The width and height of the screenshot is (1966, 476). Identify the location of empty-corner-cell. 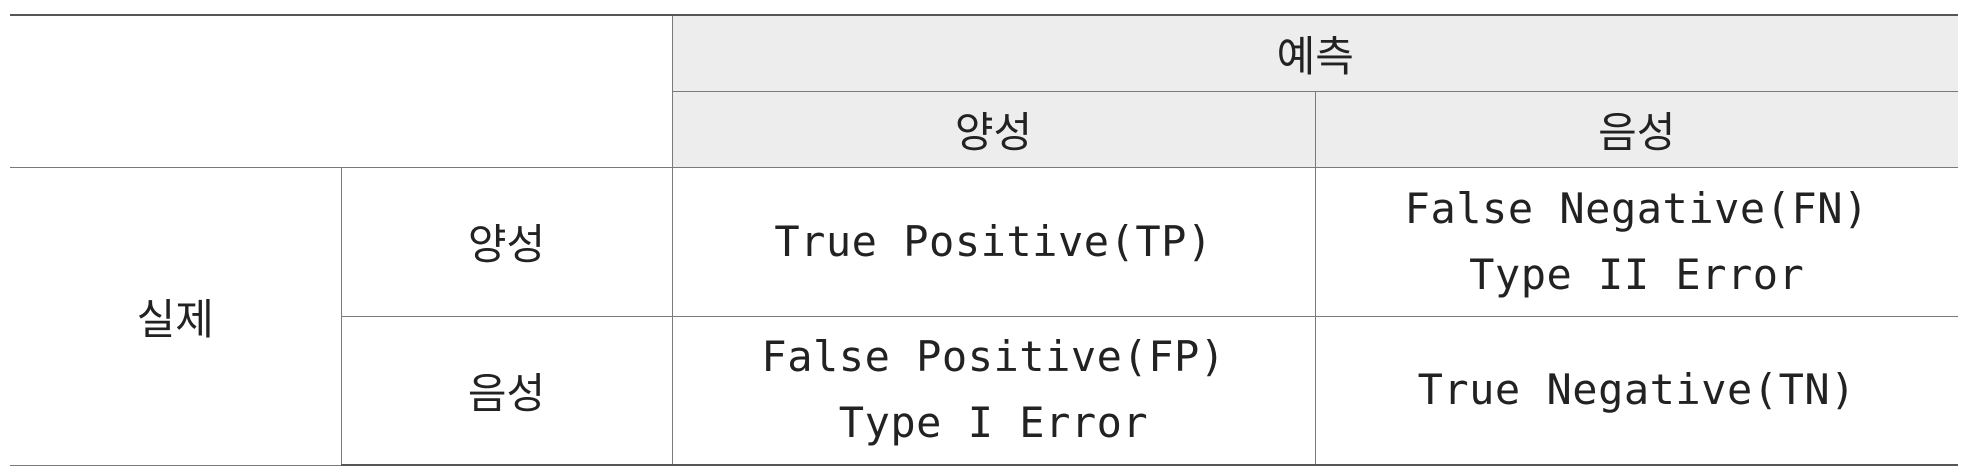
(341, 91).